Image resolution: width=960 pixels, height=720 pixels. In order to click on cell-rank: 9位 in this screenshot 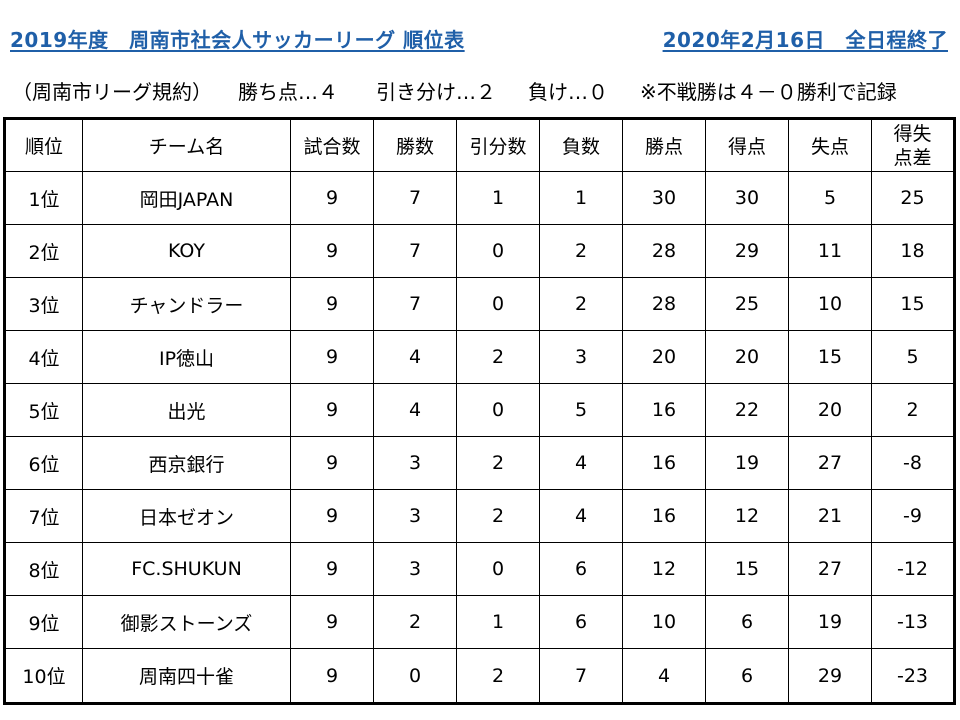, I will do `click(43, 622)`.